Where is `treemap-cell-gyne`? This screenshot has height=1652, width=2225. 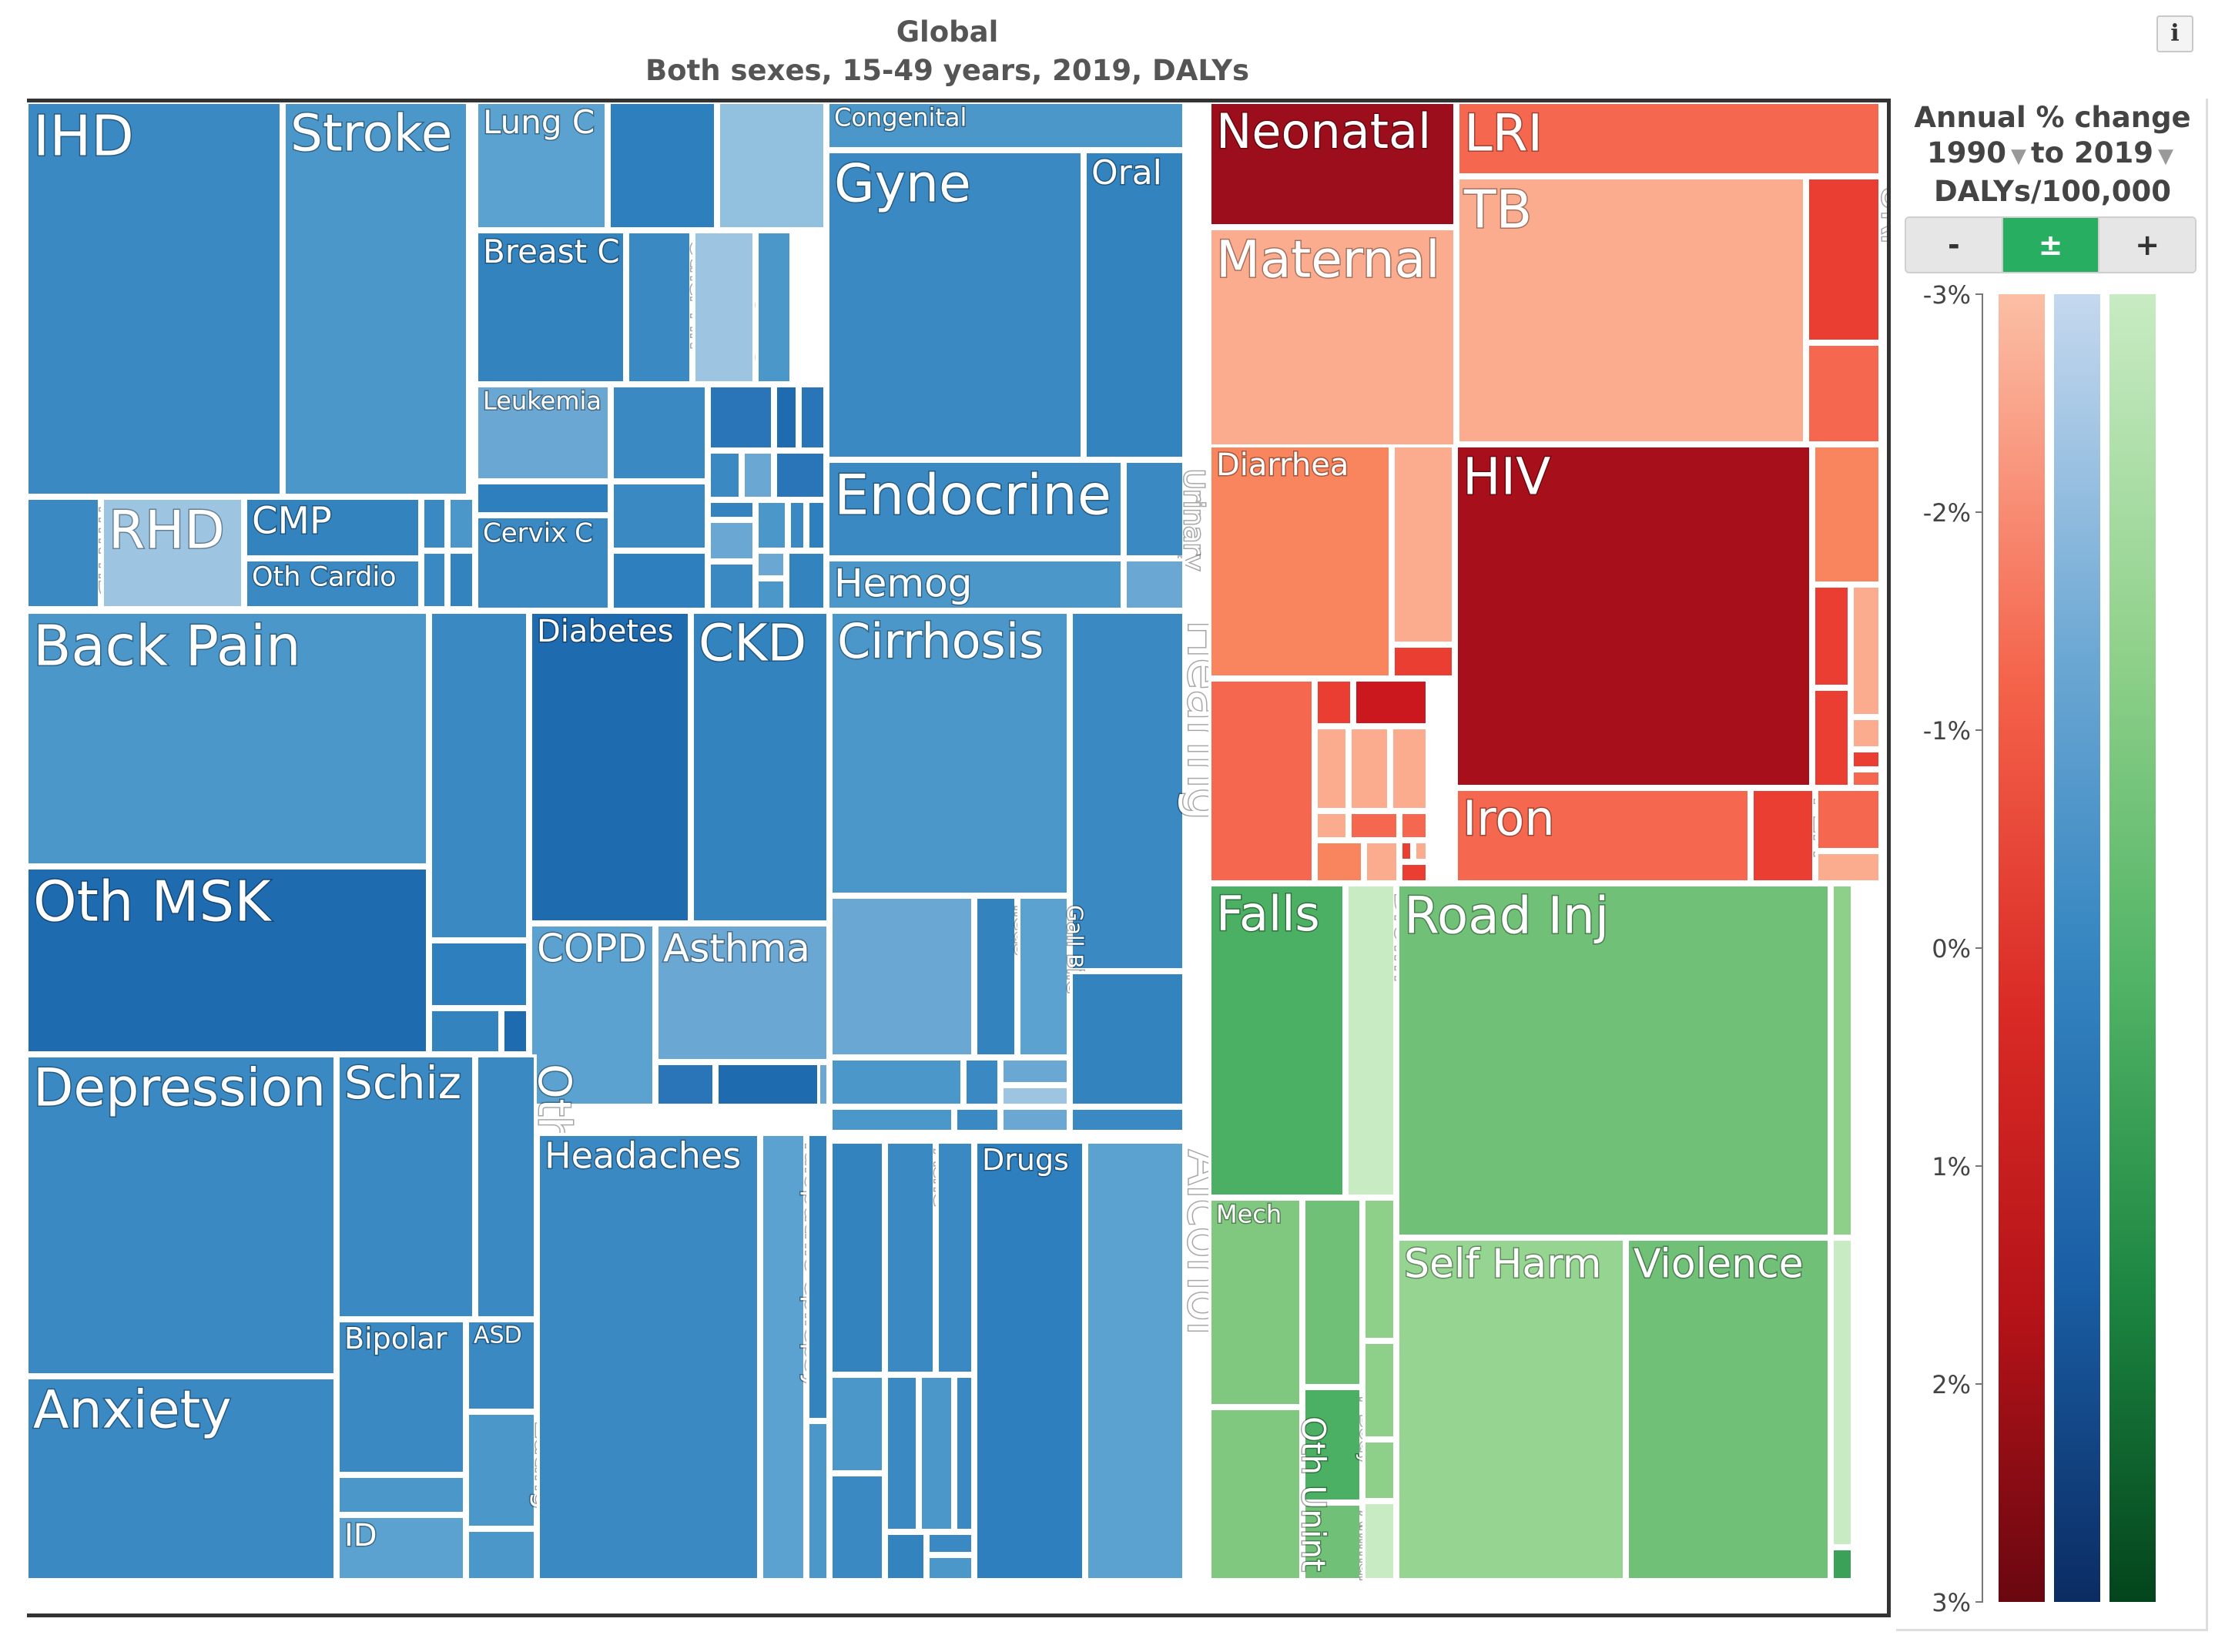
treemap-cell-gyne is located at coordinates (955, 305).